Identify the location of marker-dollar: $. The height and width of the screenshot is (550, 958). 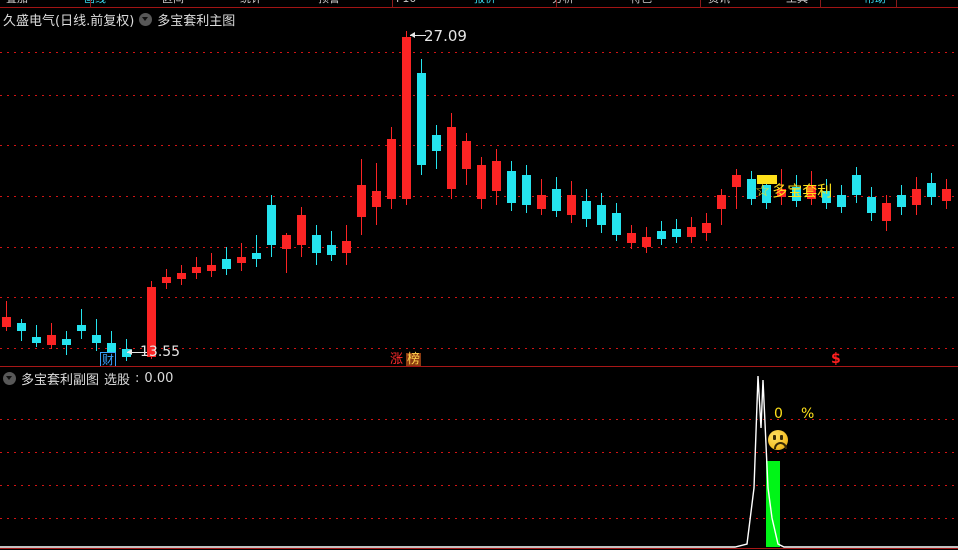
(836, 358).